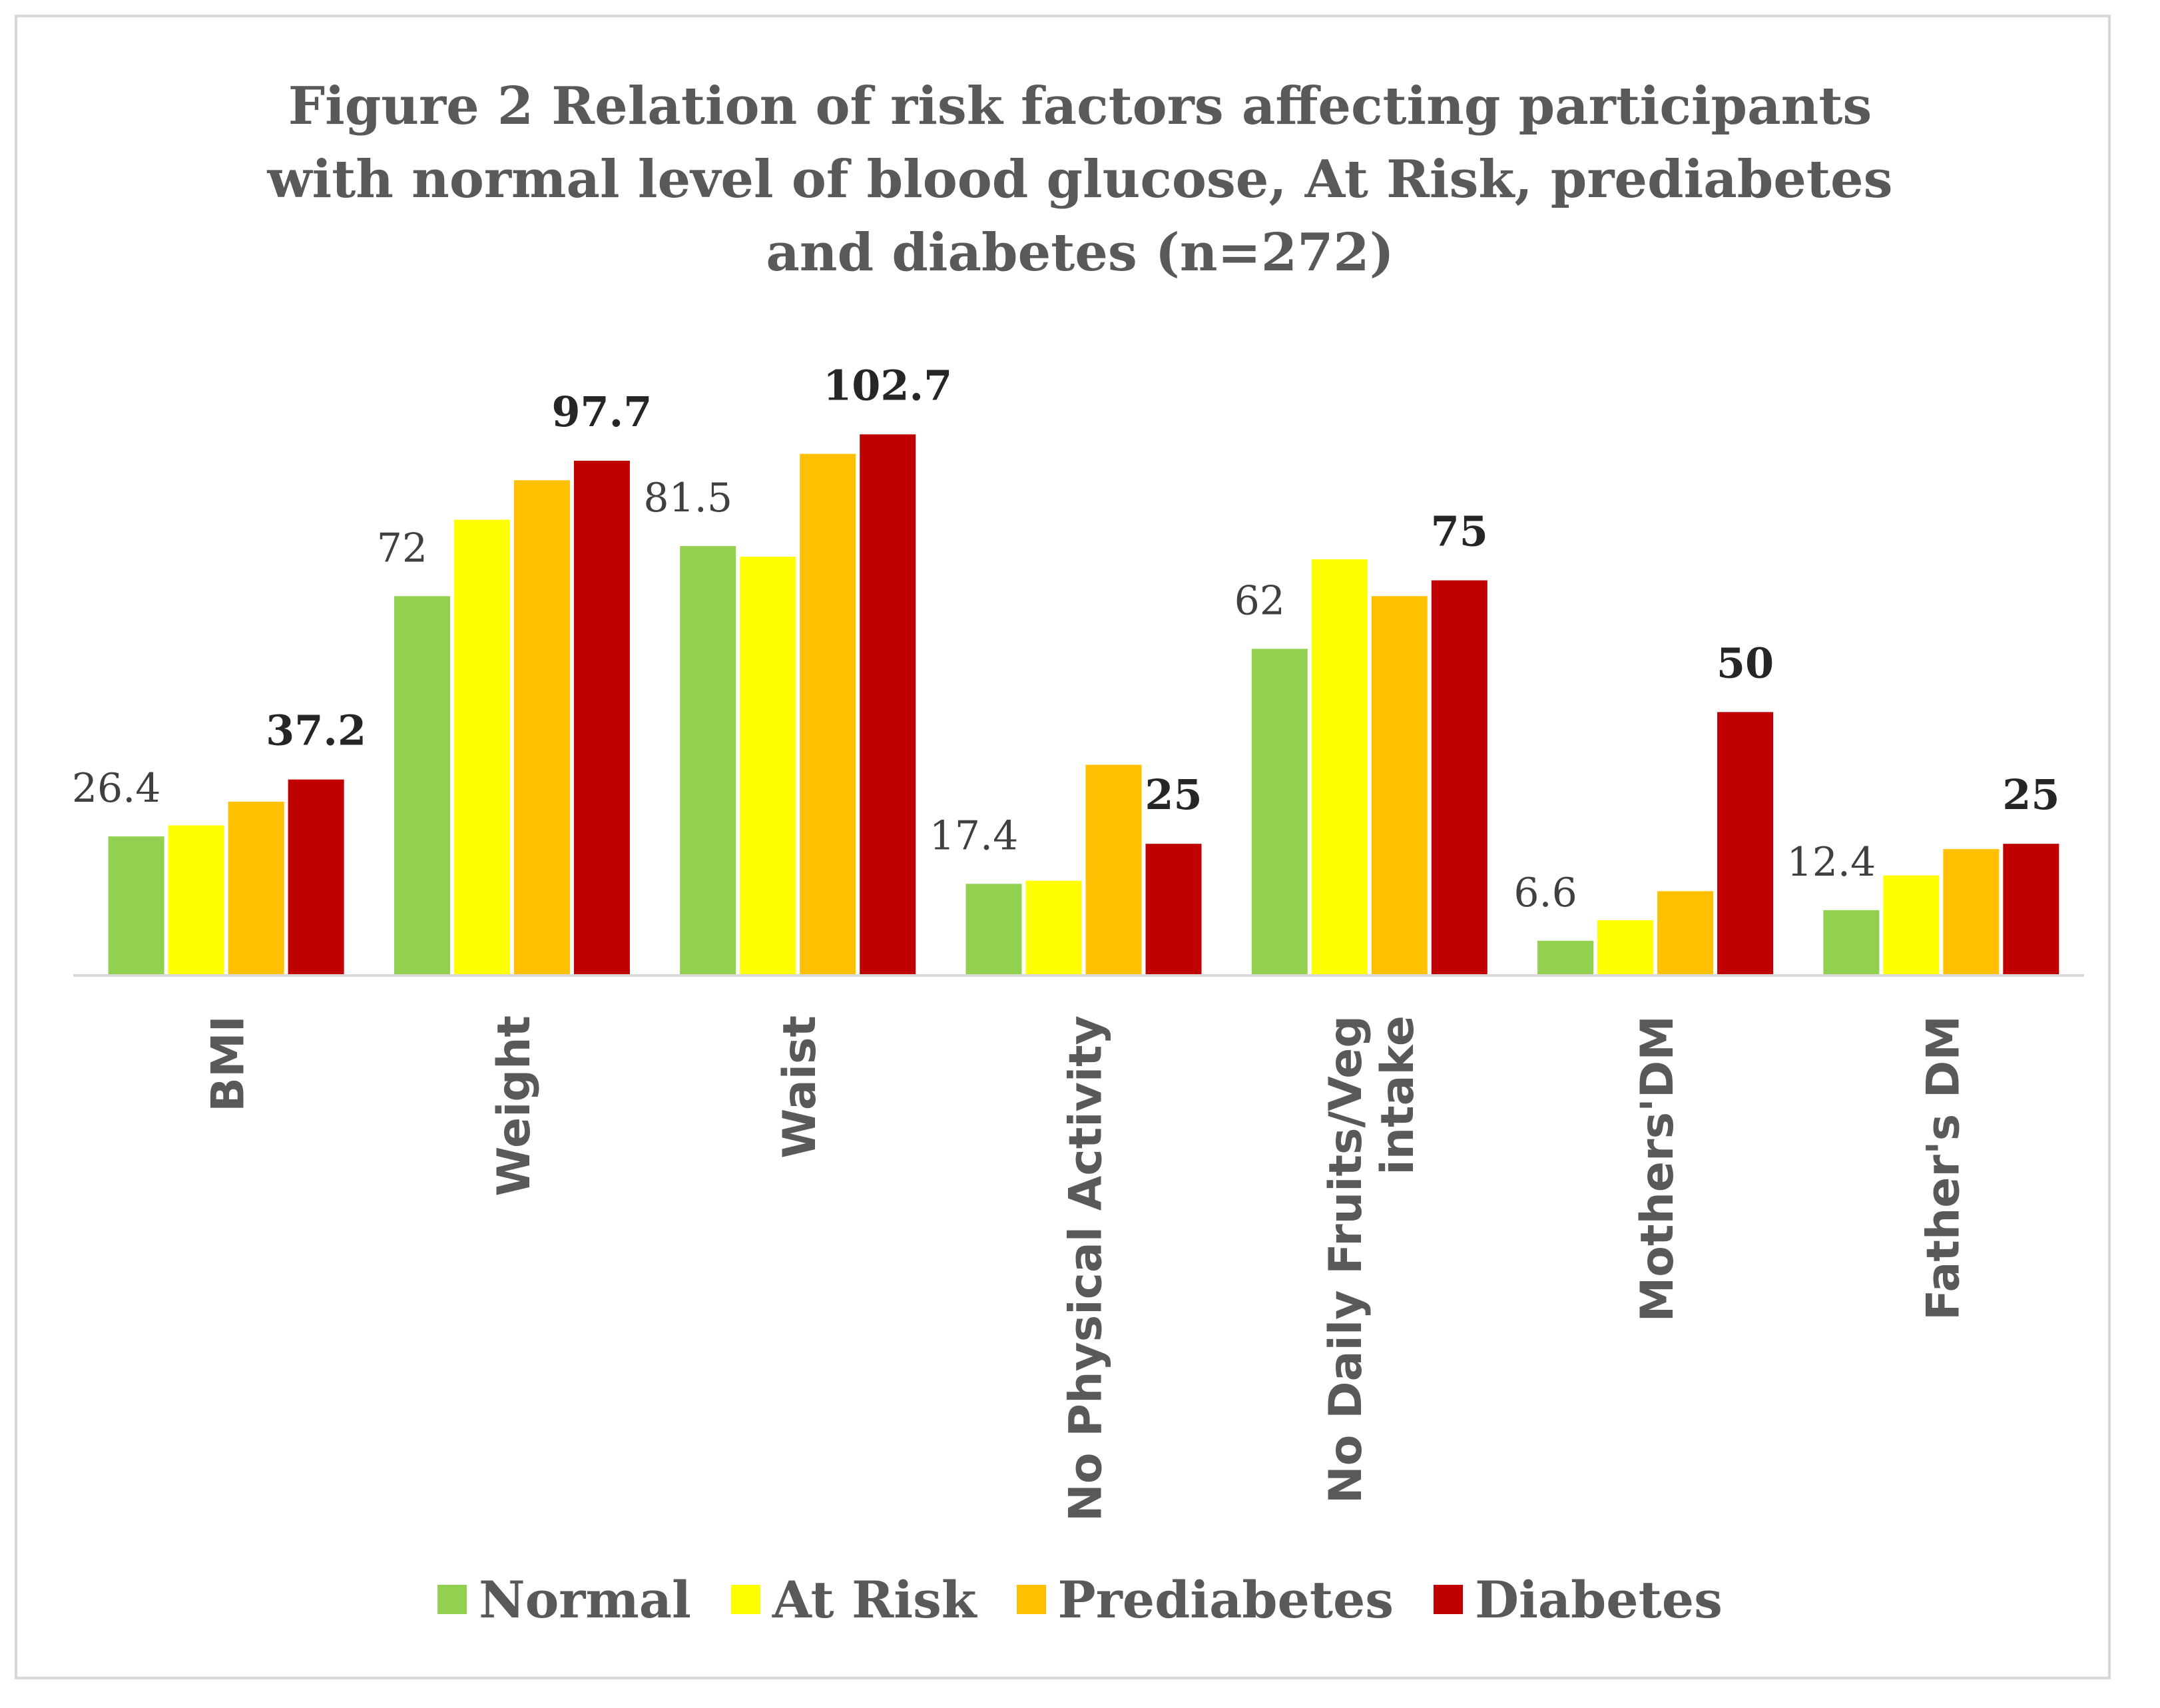 Image resolution: width=2160 pixels, height=1708 pixels. I want to click on category-label-father-s-dm: Father's DM, so click(1943, 1167).